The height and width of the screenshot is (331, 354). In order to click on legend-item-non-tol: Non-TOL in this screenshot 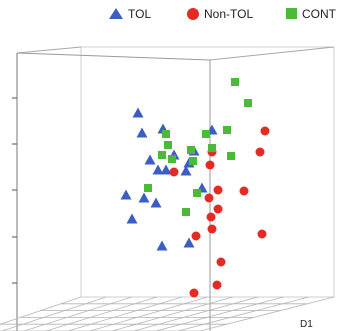, I will do `click(220, 14)`.